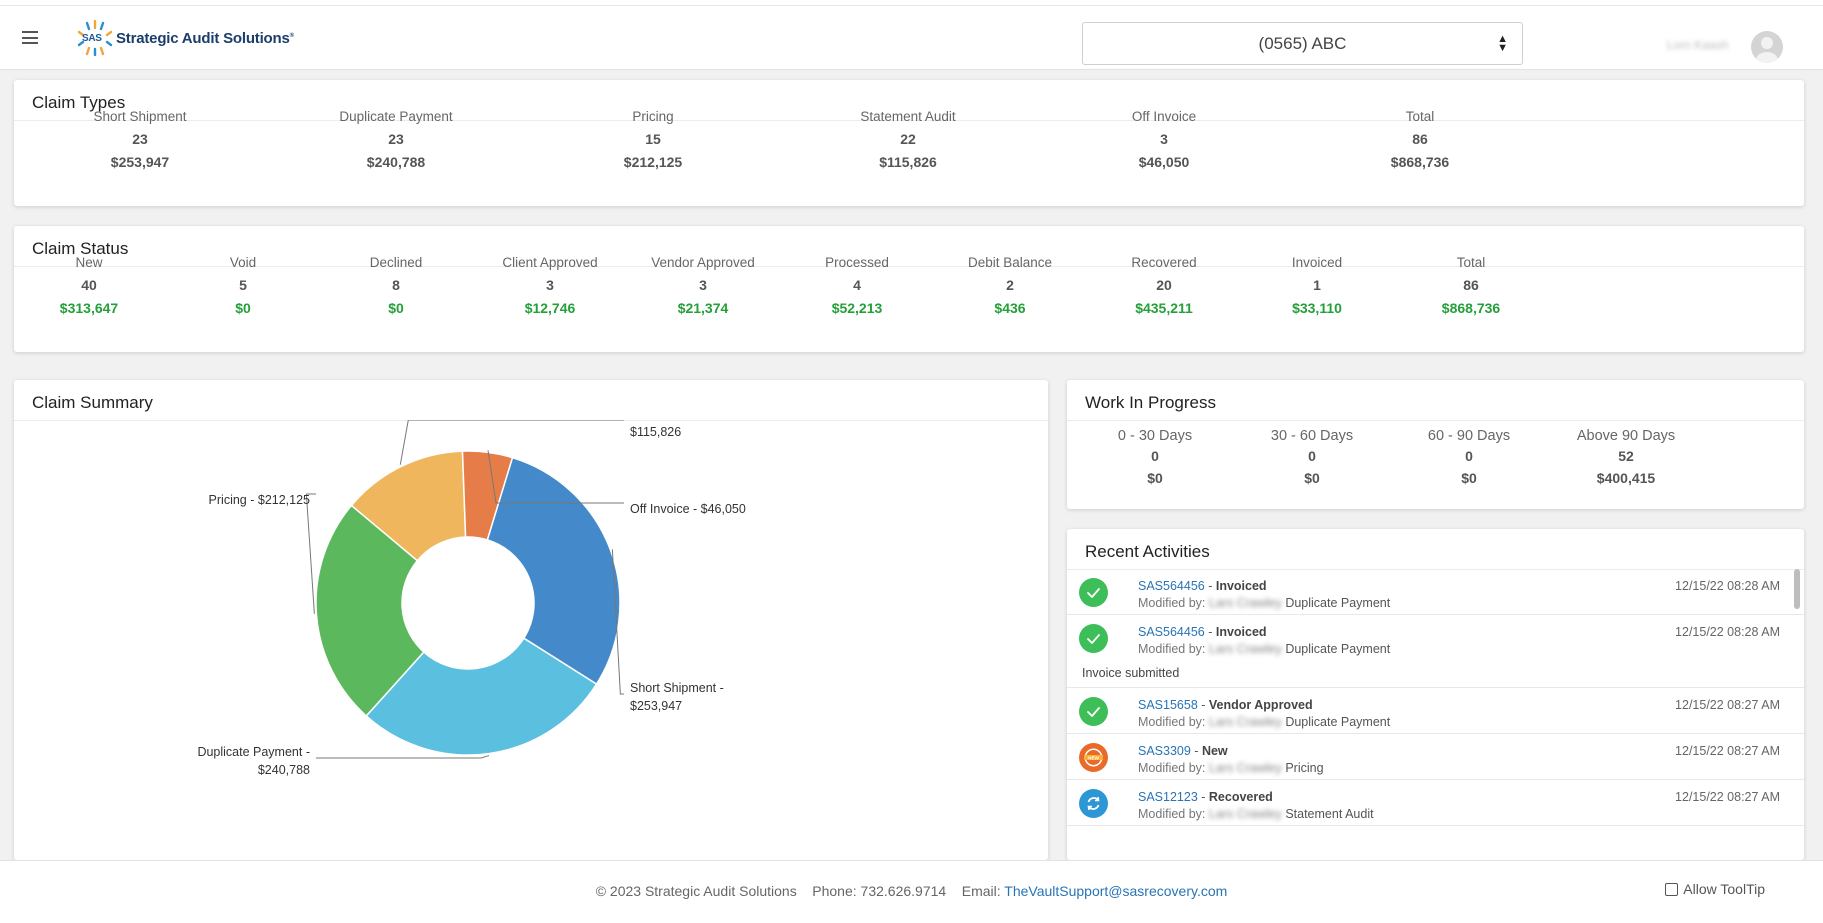 Image resolution: width=1823 pixels, height=923 pixels. I want to click on claim-types-count: 3, so click(1164, 139).